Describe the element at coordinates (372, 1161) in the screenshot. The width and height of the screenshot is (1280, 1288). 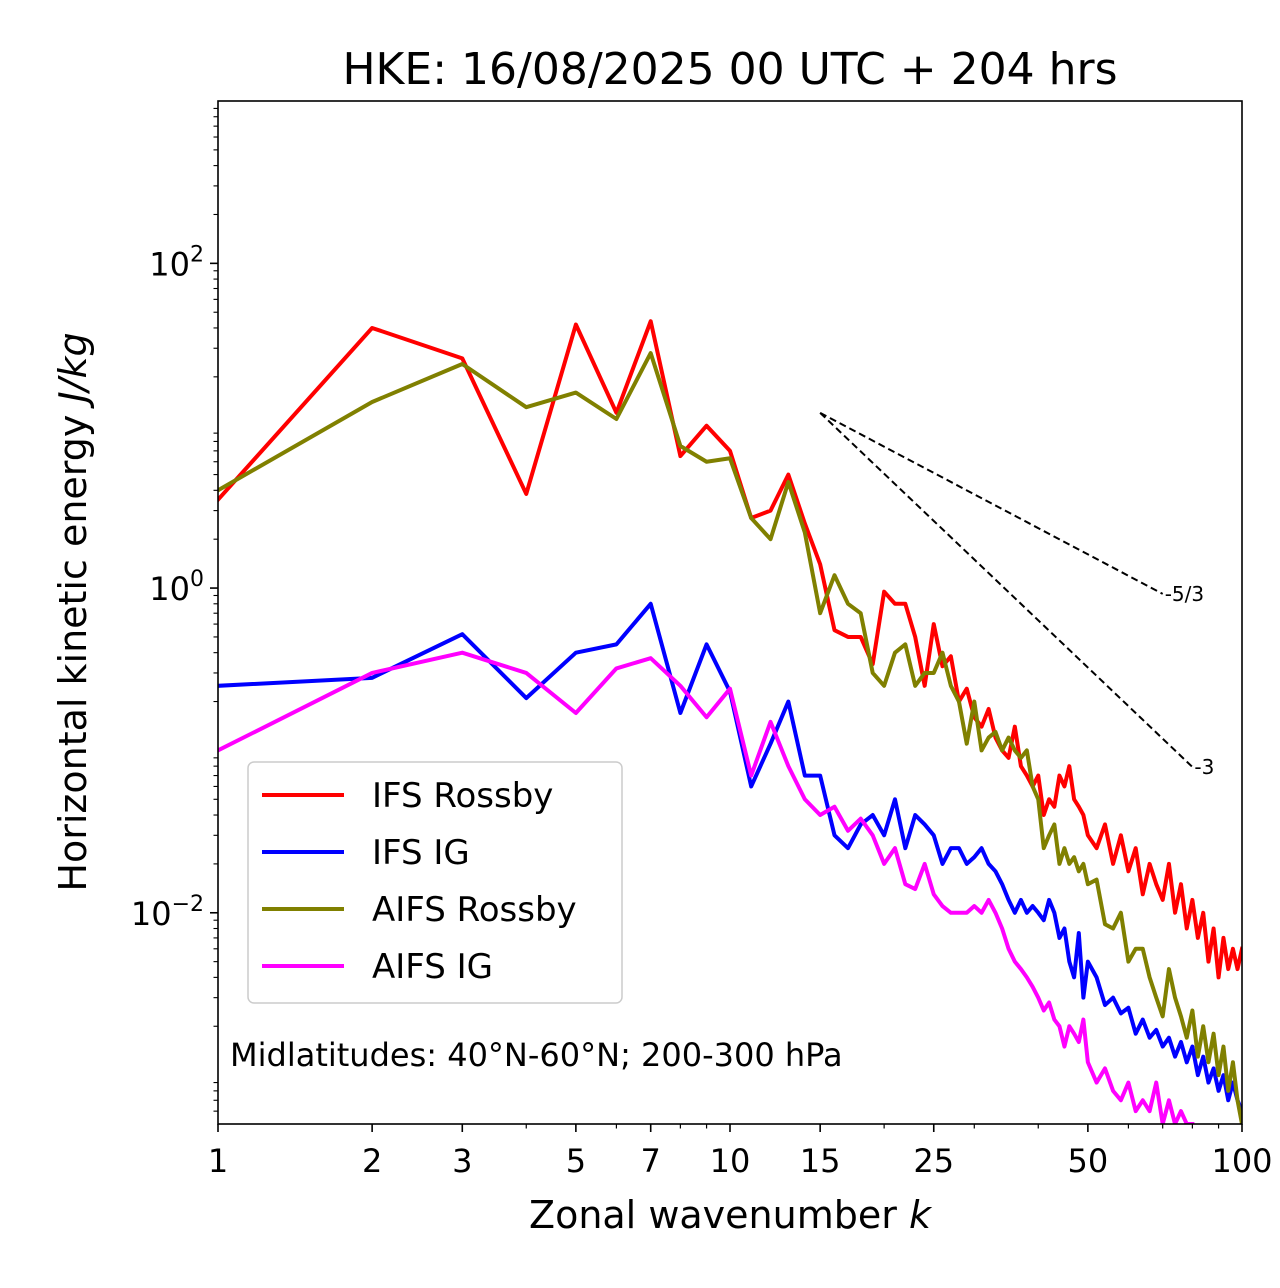
I see `x-tick-label: 2` at that location.